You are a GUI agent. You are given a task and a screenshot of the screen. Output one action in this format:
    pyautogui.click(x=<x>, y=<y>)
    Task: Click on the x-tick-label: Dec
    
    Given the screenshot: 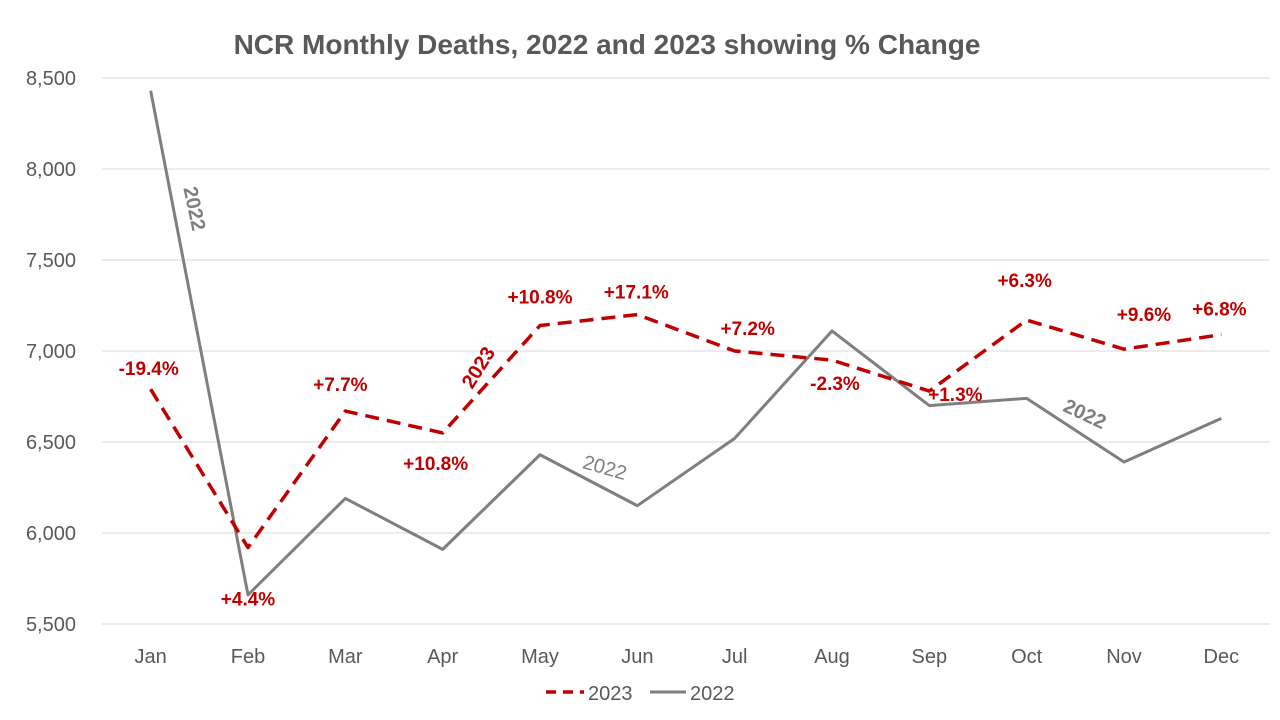 What is the action you would take?
    pyautogui.click(x=1222, y=657)
    